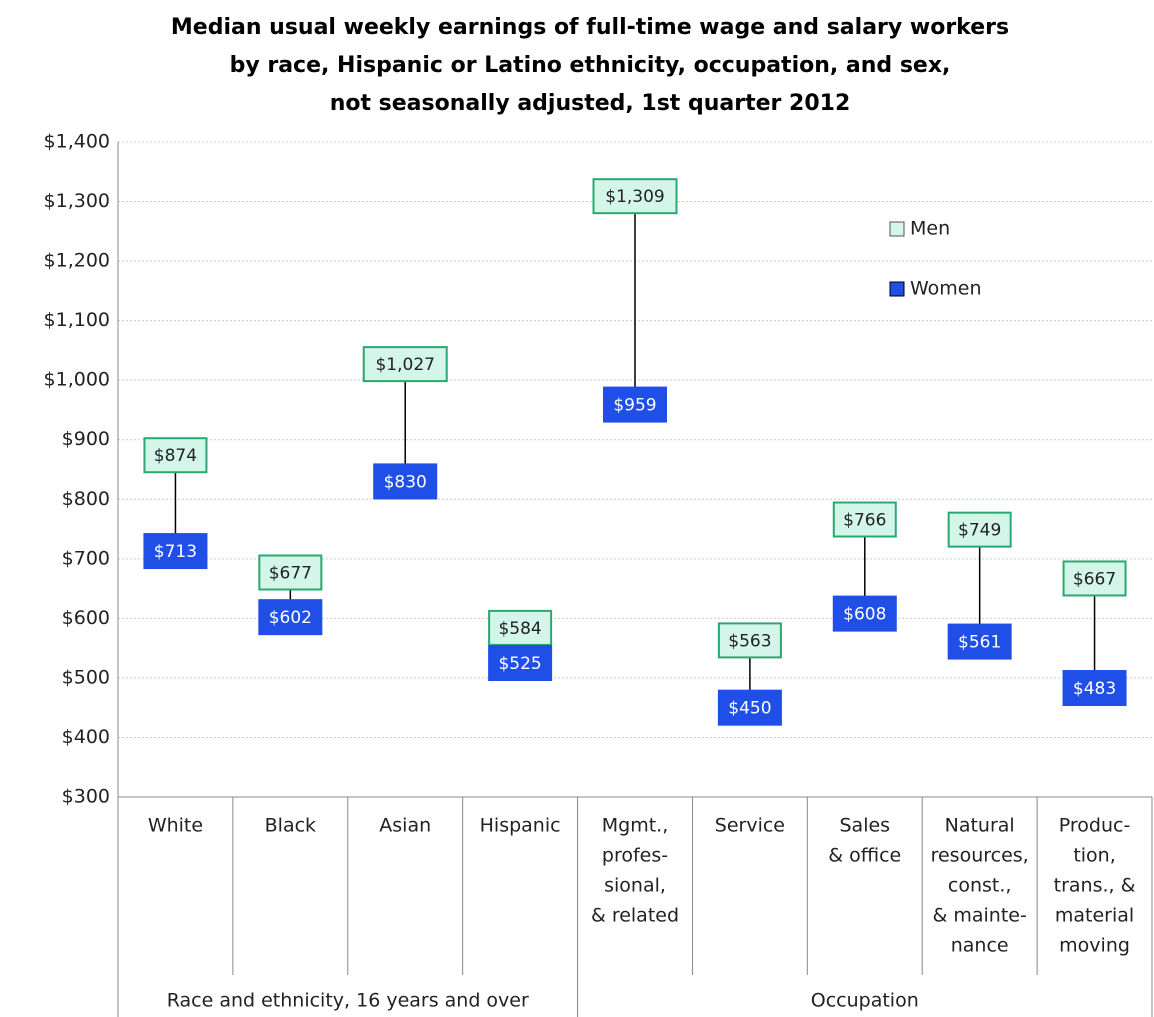 This screenshot has width=1154, height=1017. Describe the element at coordinates (946, 289) in the screenshot. I see `legend-label: Women` at that location.